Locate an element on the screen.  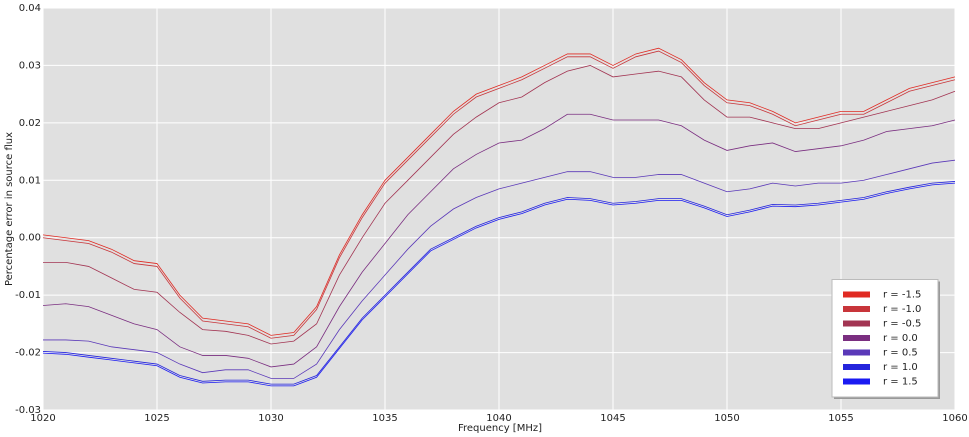
legend-label: r = 1.5 is located at coordinates (900, 382).